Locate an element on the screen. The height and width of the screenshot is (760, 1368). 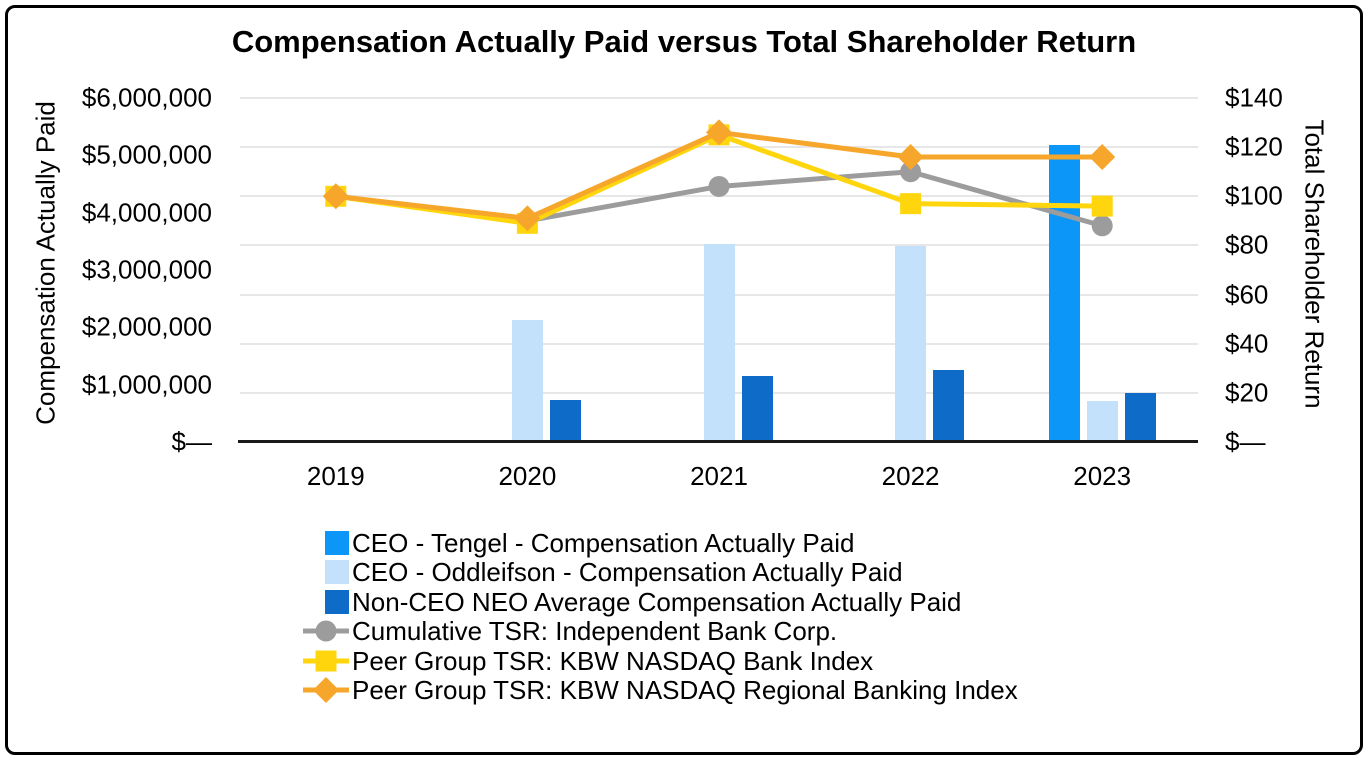
bar-oddleifson-2023 is located at coordinates (1102, 421).